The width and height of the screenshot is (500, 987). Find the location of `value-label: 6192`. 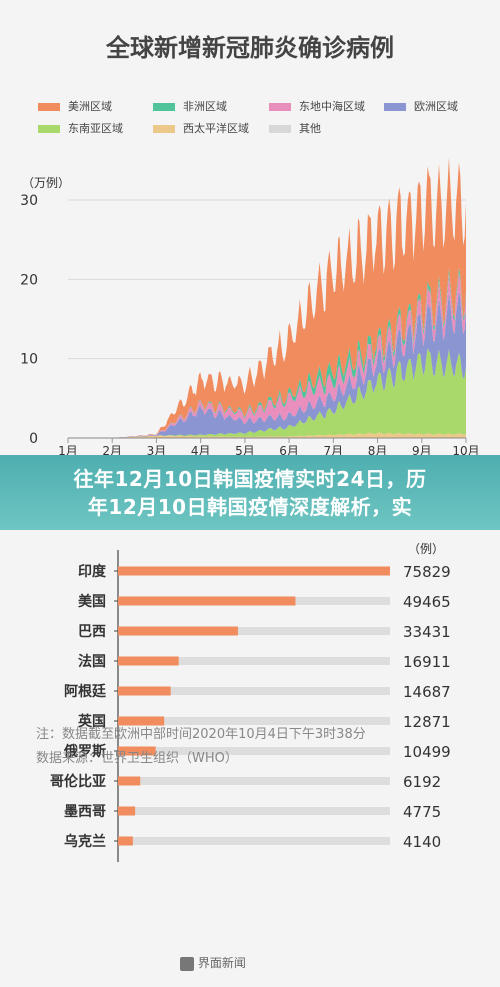

value-label: 6192 is located at coordinates (422, 782).